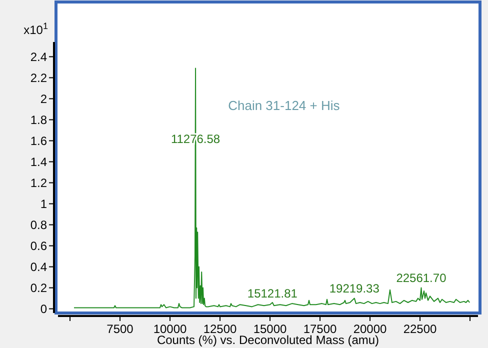 The image size is (488, 348). Describe the element at coordinates (39, 183) in the screenshot. I see `y-tick-label: 1.2` at that location.